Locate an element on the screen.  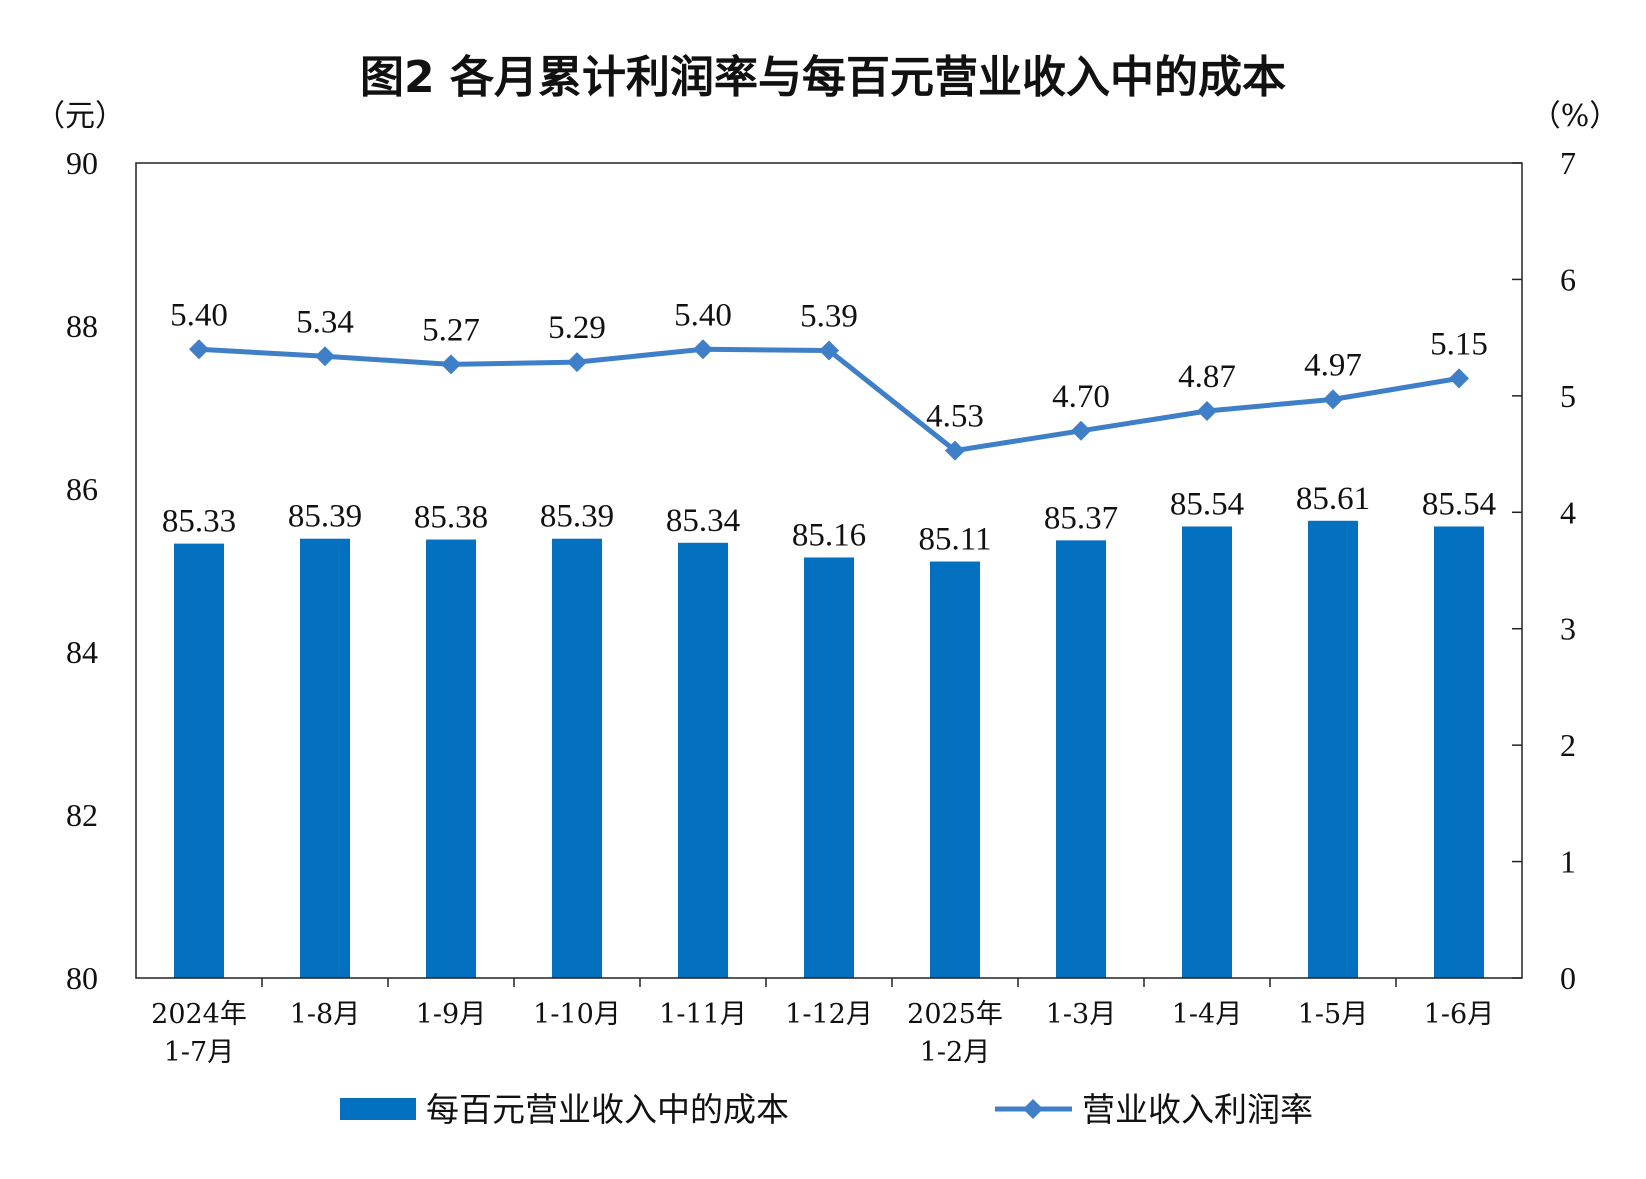
x-axis-category-line: 1-9月 is located at coordinates (451, 1014).